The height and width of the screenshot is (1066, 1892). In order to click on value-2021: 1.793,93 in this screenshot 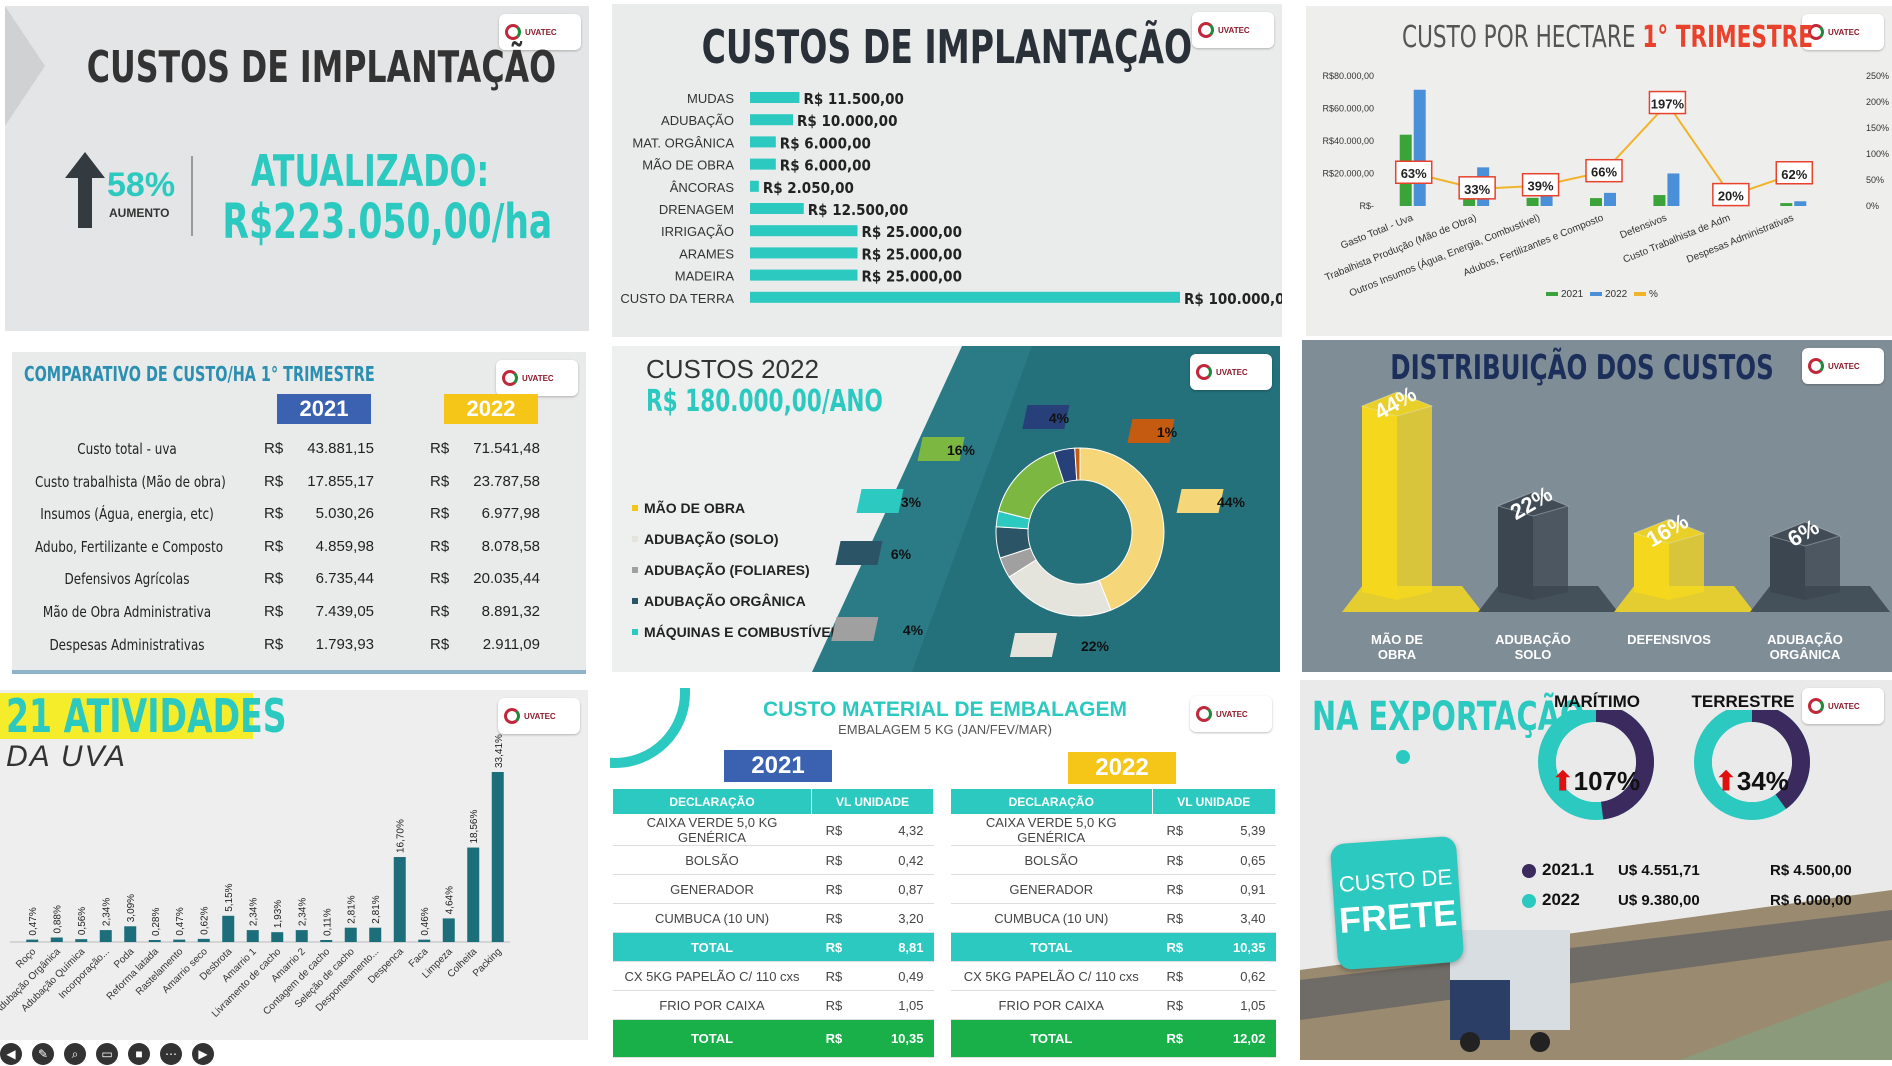, I will do `click(344, 644)`.